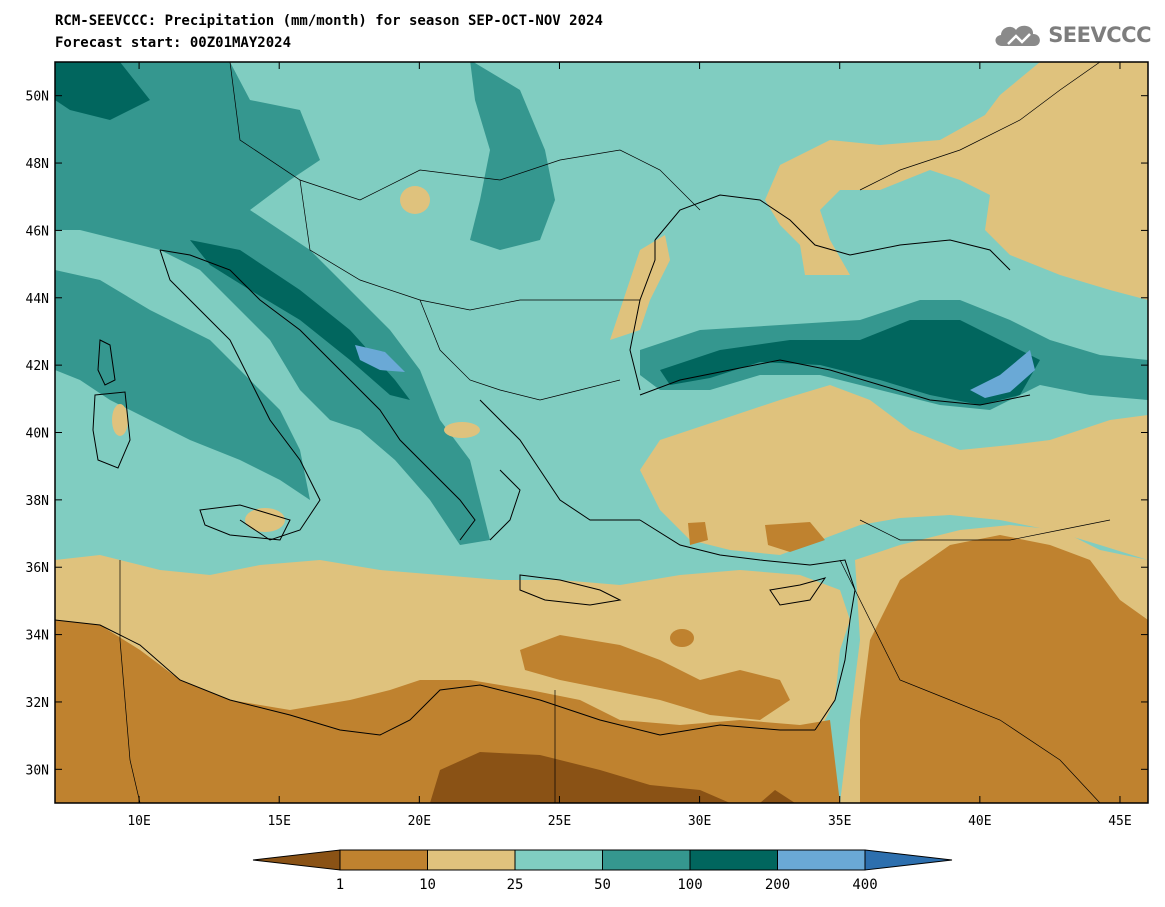 This screenshot has height=907, width=1165. I want to click on precip-dry-sardinia, so click(120, 420).